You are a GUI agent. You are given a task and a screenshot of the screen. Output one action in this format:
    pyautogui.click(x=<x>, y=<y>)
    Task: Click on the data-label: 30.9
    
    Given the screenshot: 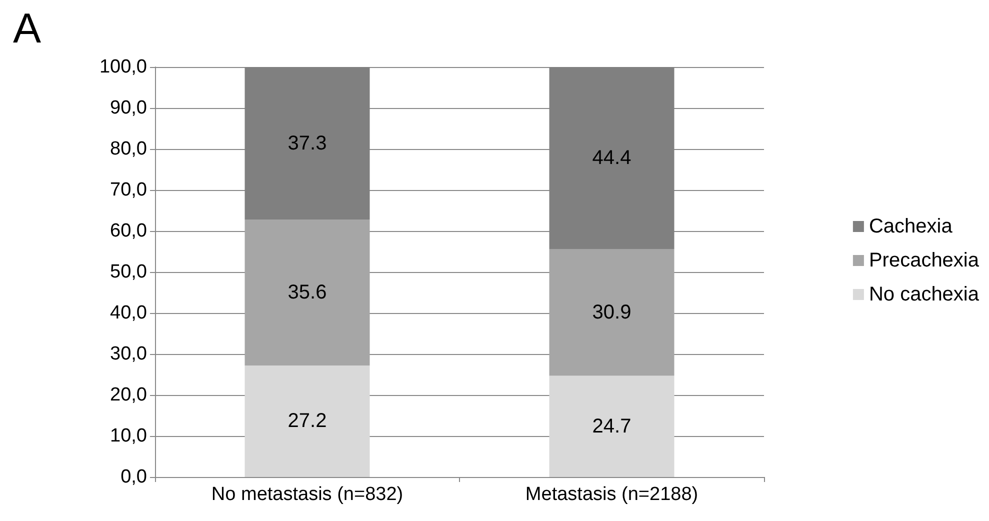 What is the action you would take?
    pyautogui.click(x=612, y=312)
    